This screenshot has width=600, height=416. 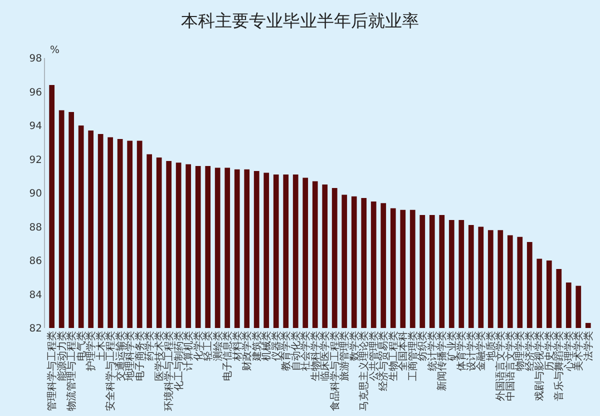 What do you see at coordinates (237, 346) in the screenshot?
I see `x-tick-label: 材料类` at bounding box center [237, 346].